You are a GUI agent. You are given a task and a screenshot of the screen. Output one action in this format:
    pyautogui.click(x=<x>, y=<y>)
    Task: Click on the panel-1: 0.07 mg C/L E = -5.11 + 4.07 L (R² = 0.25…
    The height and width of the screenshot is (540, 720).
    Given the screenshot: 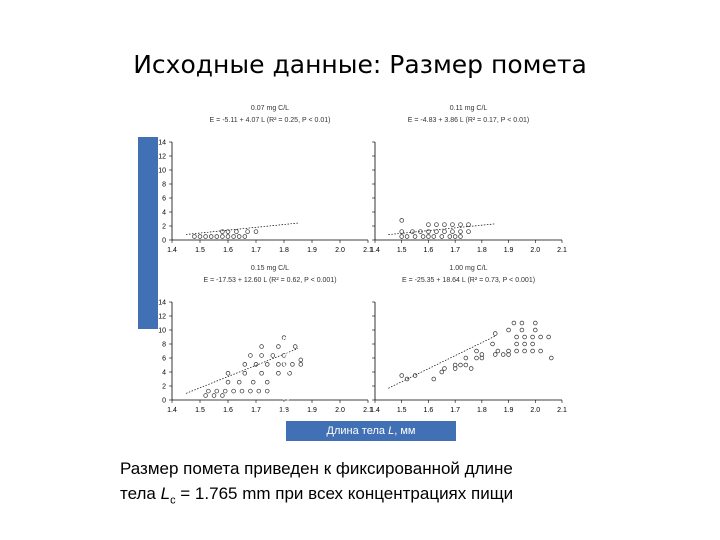 What is the action you would take?
    pyautogui.click(x=265, y=179)
    